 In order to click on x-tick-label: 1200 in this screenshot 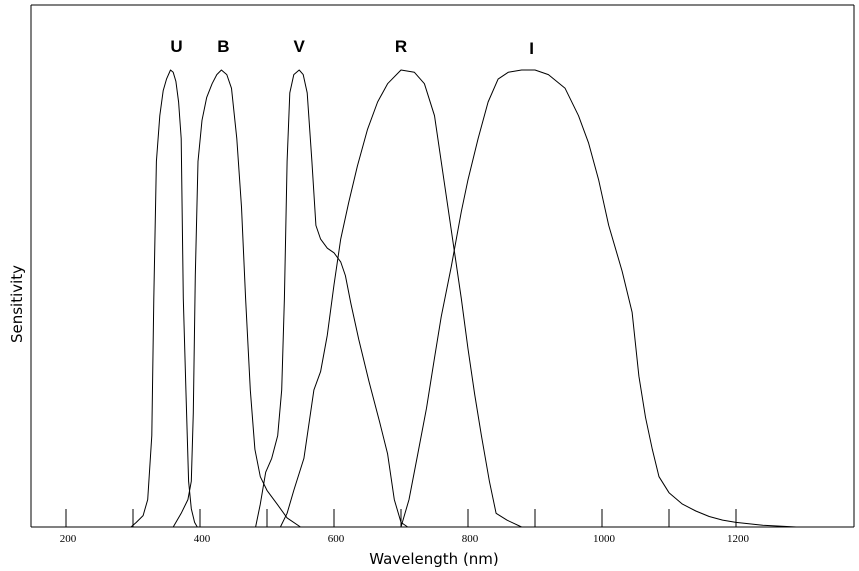, I will do `click(738, 539)`.